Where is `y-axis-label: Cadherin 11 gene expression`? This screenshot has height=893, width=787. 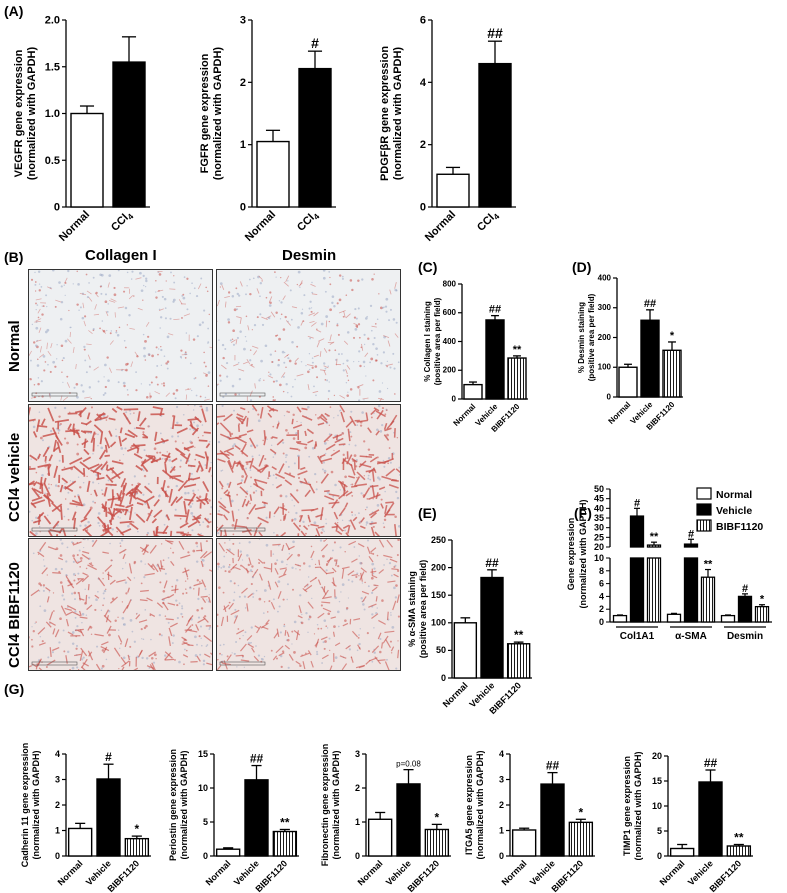 y-axis-label: Cadherin 11 gene expression is located at coordinates (25, 805).